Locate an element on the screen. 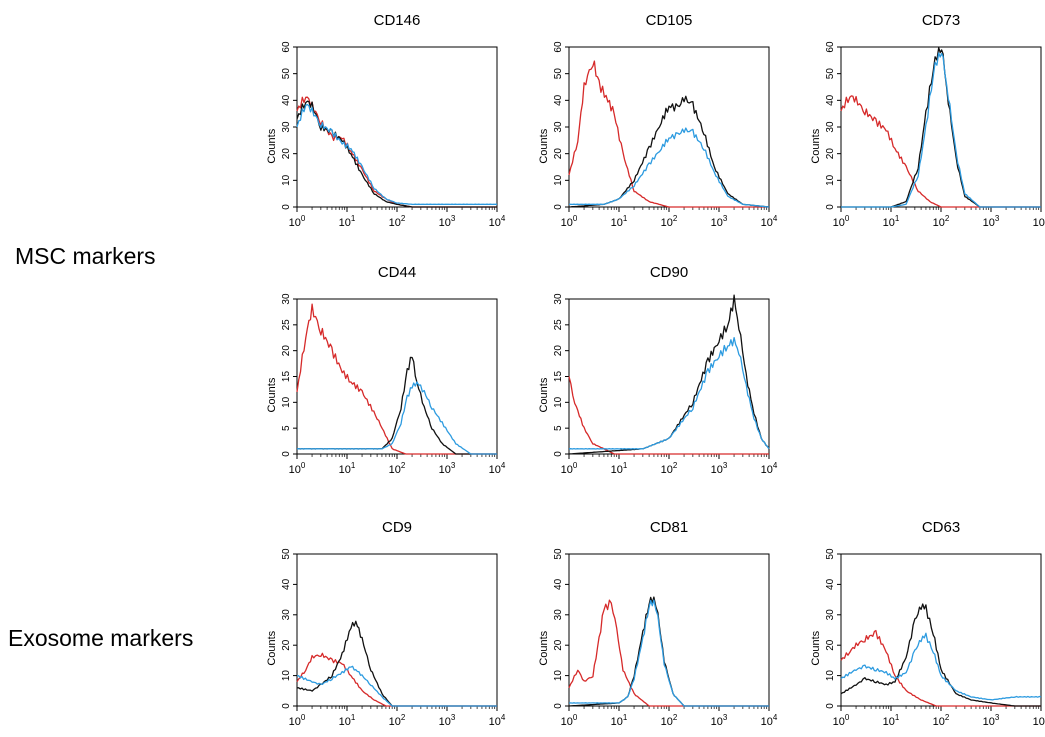 This screenshot has height=737, width=1045. histogram-cd146: CD146 0 10 20 30 40 50 60 Counts 100 10¹ 10² 10³ 10⁴ is located at coordinates (386, 120).